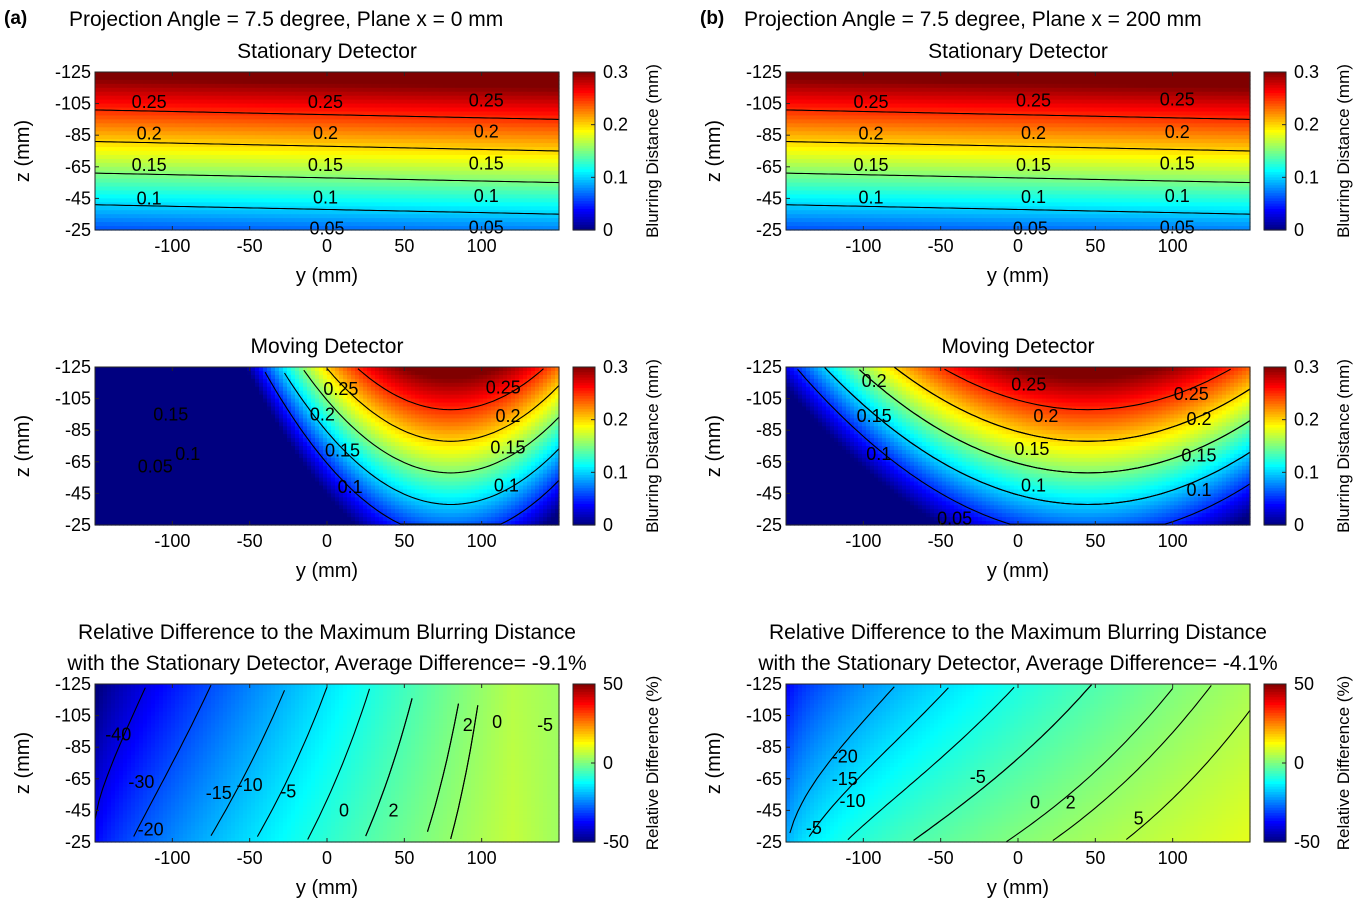 Image resolution: width=1370 pixels, height=913 pixels. Describe the element at coordinates (327, 51) in the screenshot. I see `chart-title: Stationary Detector` at that location.